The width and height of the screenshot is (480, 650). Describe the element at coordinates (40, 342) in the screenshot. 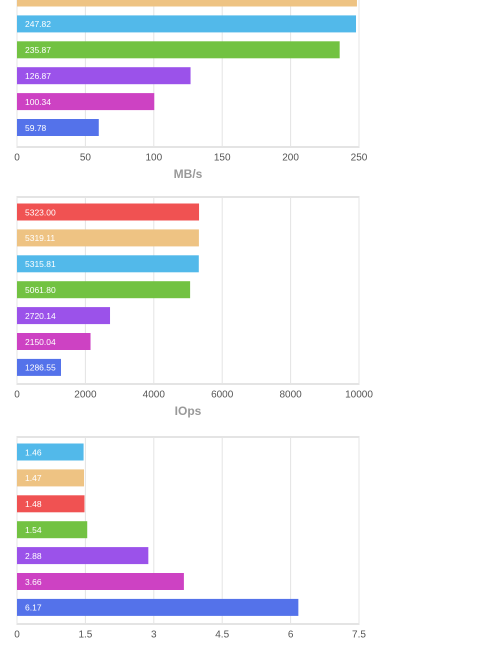

I see `value-label: 2150.04` at that location.